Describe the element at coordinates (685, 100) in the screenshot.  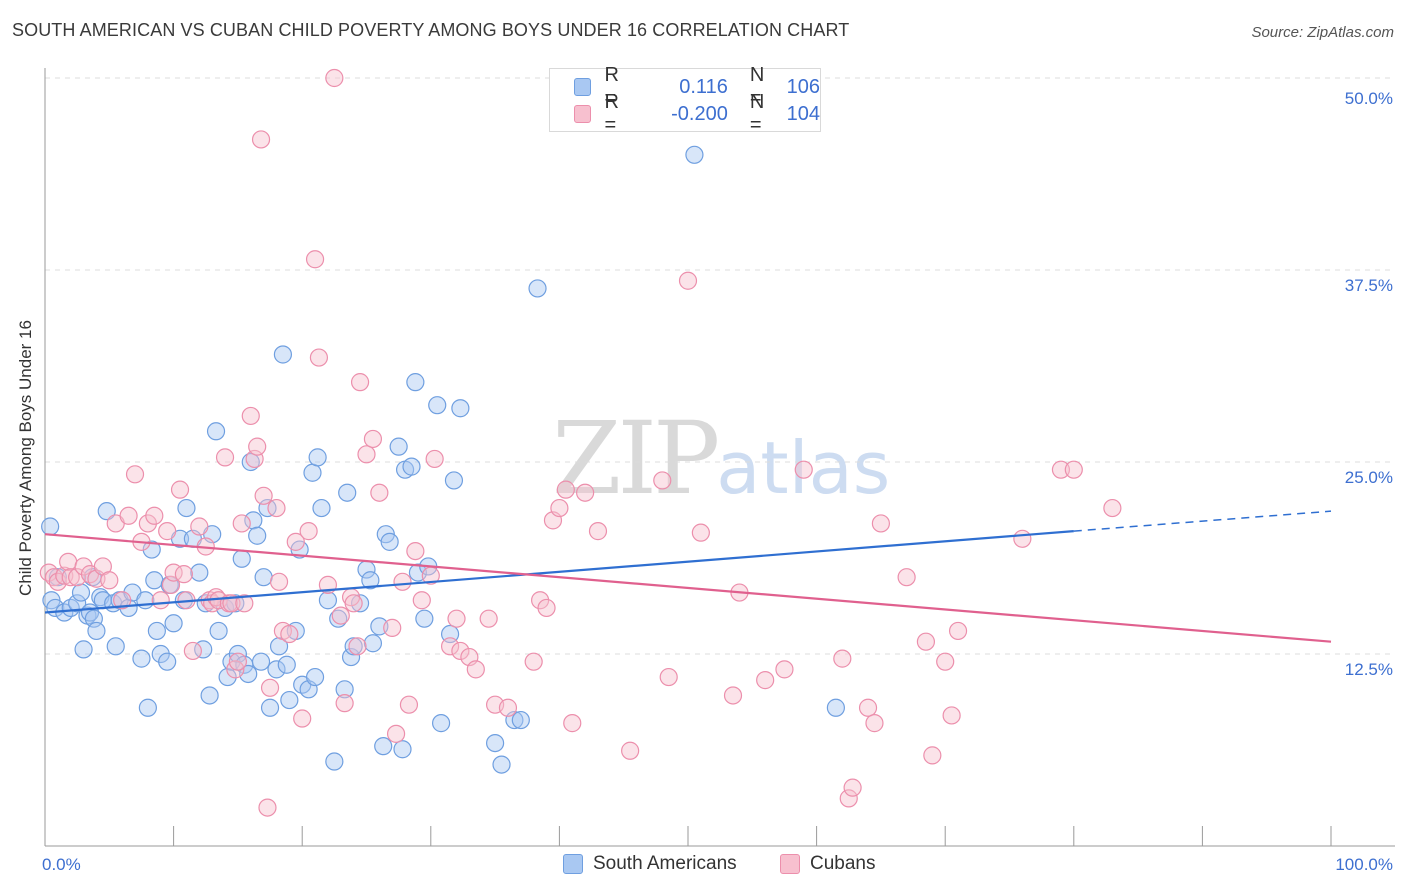
I see `correlation-legend: R = 0.116 N = 106 R = -0.200 N = 104` at that location.